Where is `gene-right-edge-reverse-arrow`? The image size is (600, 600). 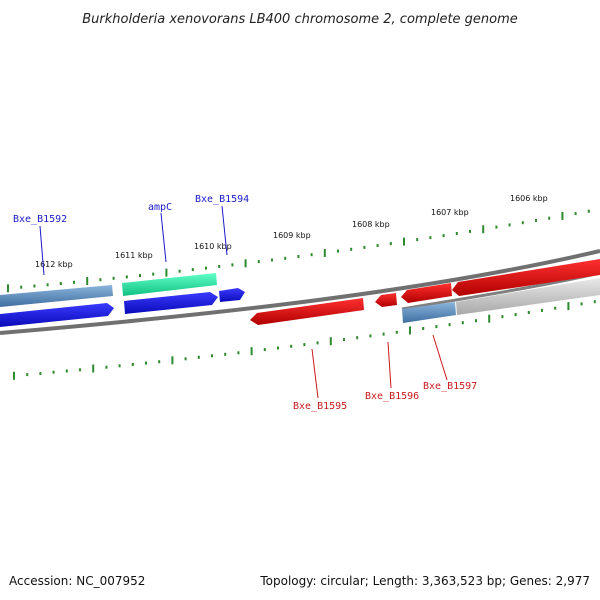 gene-right-edge-reverse-arrow is located at coordinates (526, 277).